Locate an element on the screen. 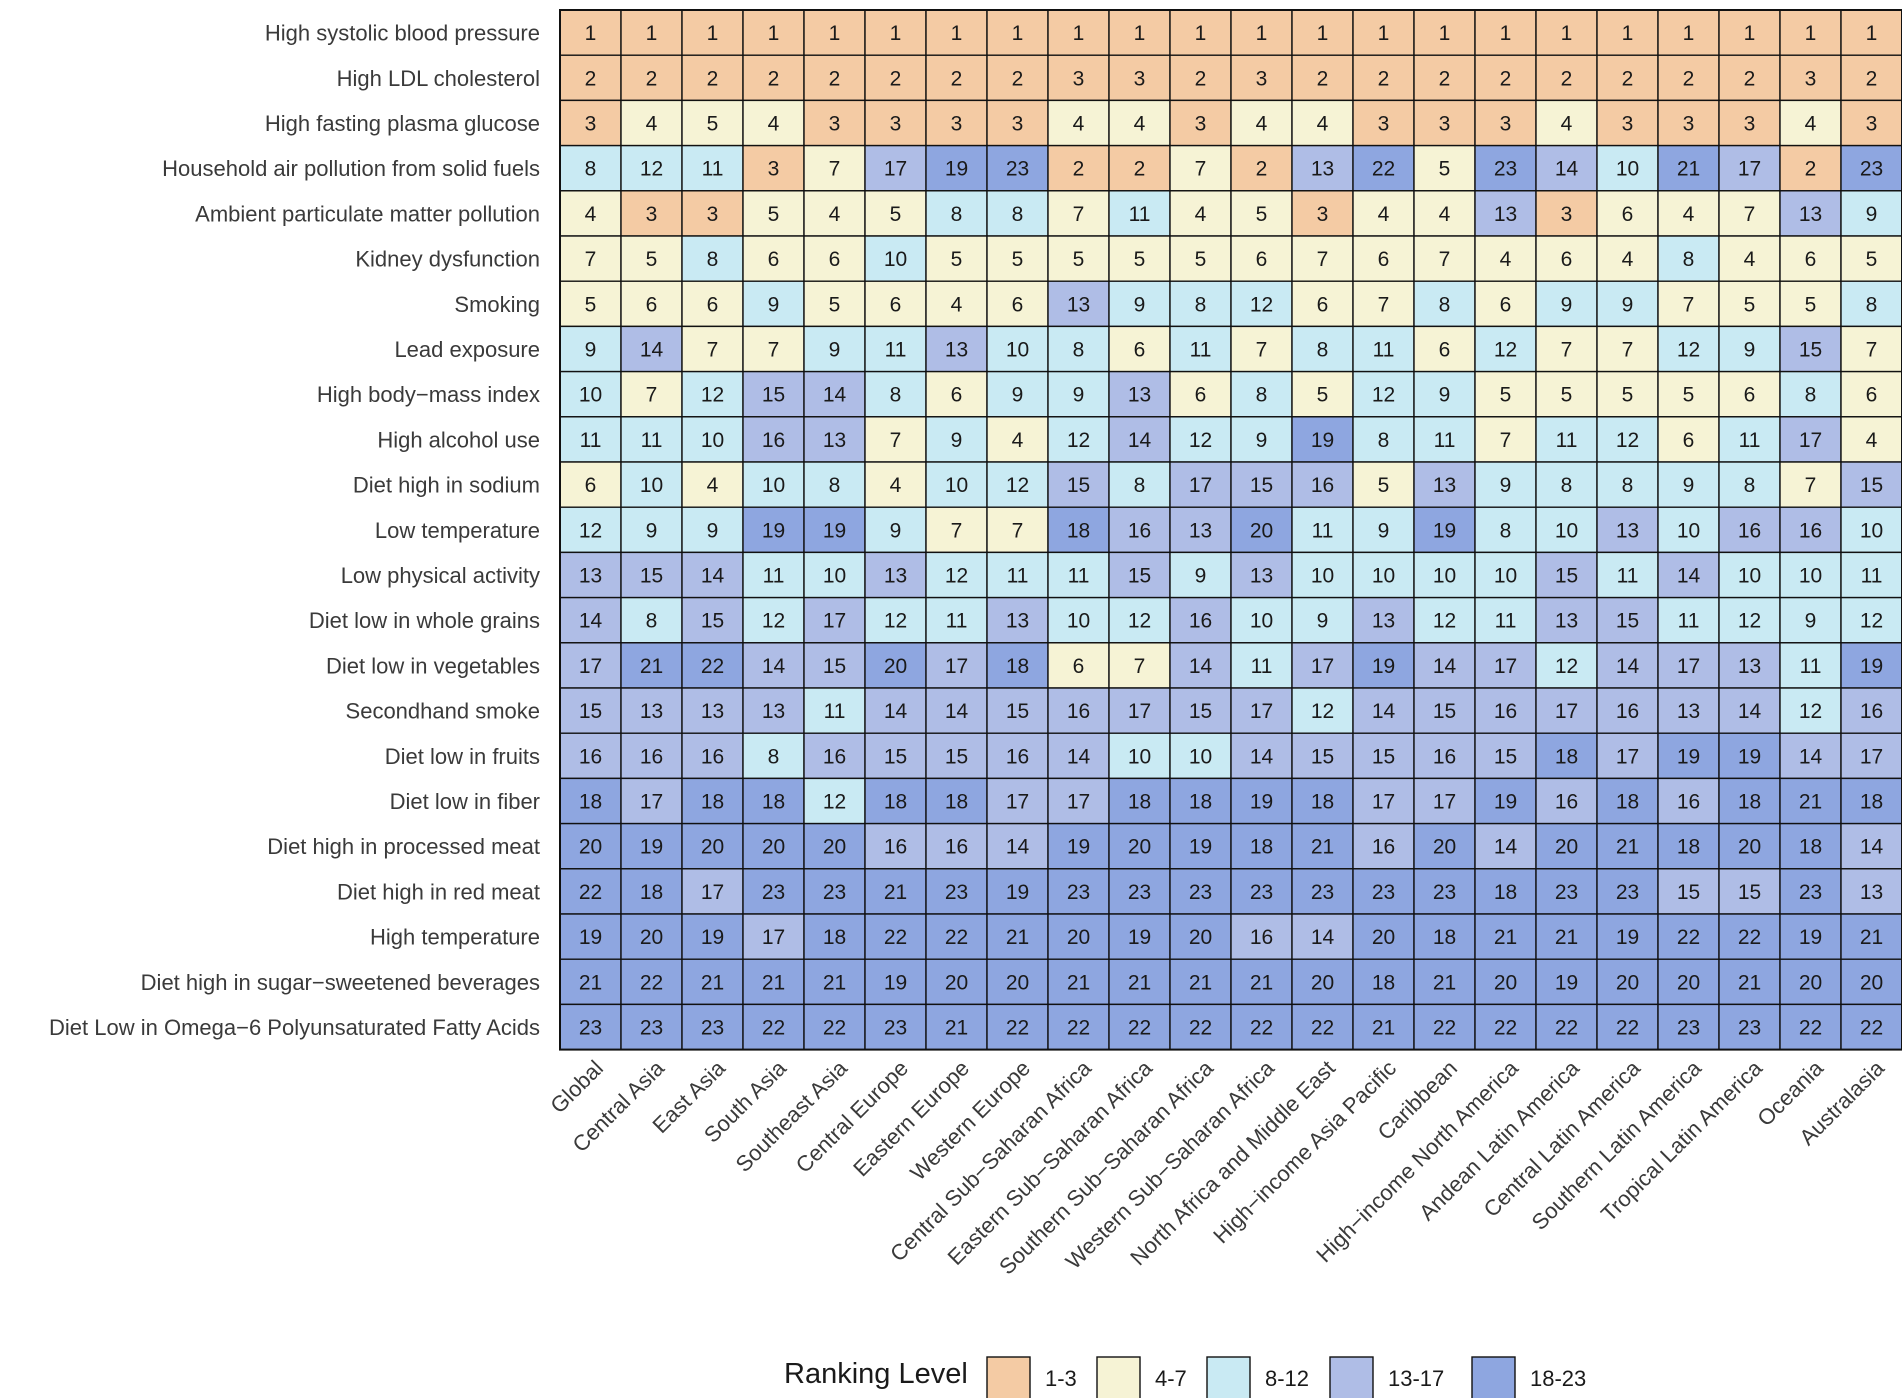 The width and height of the screenshot is (1902, 1398). cell-value: 20 is located at coordinates (956, 982).